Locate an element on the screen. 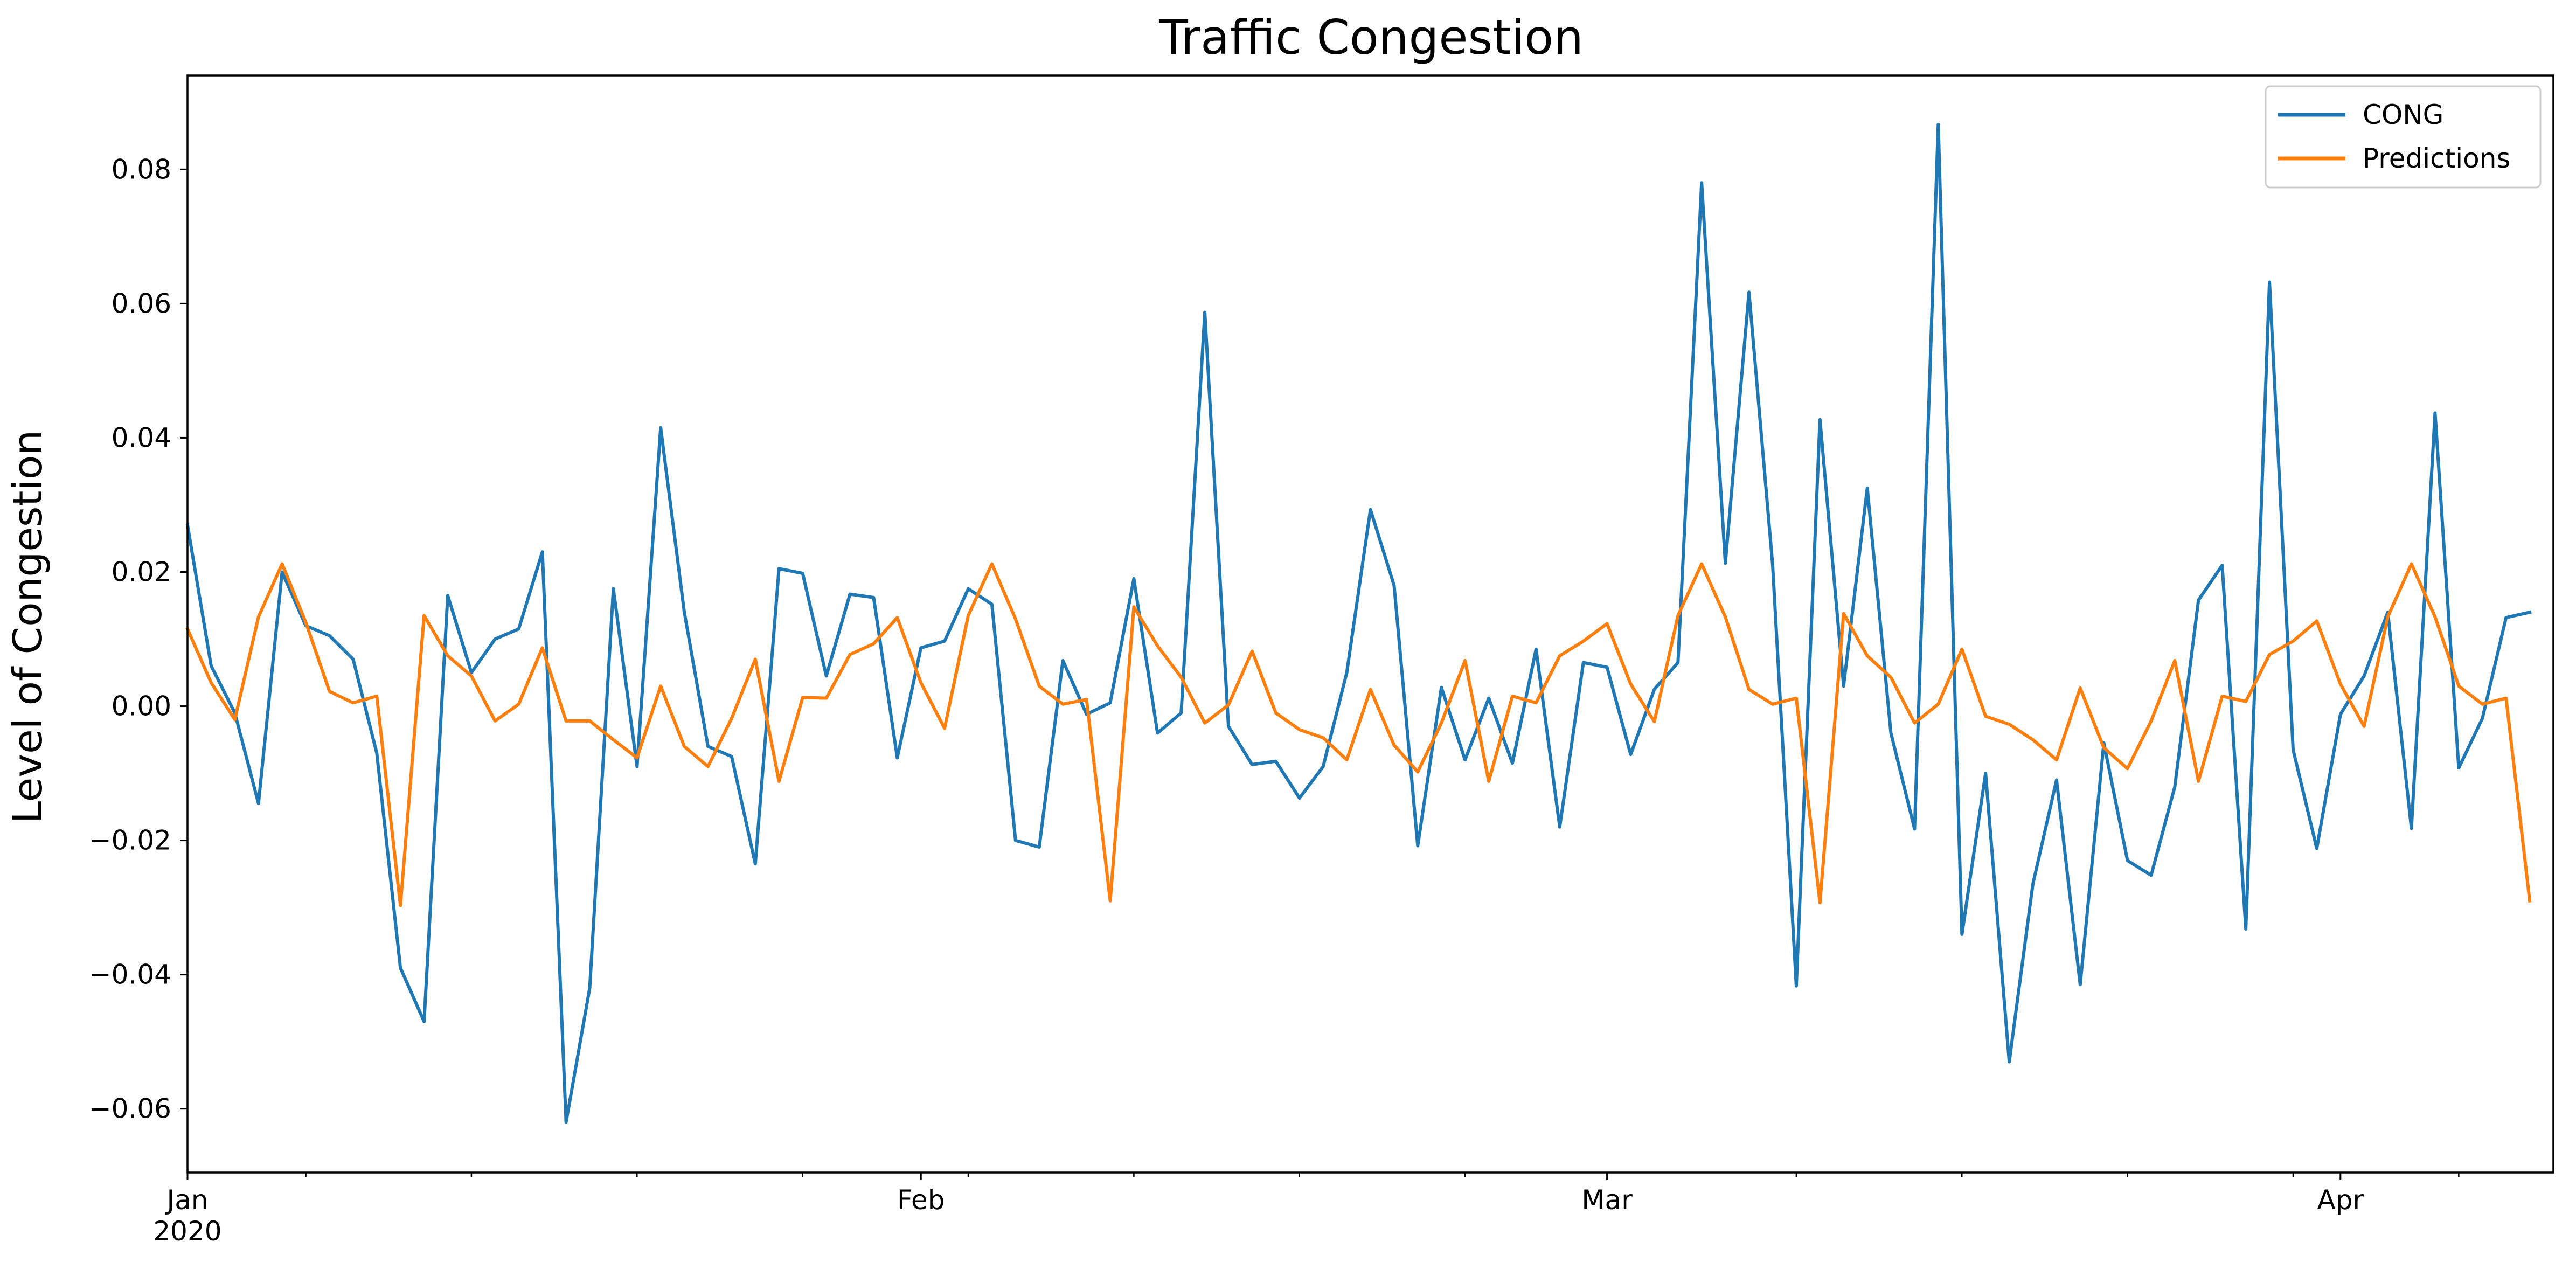  y-axis-label: Level of Congestion is located at coordinates (28, 626).